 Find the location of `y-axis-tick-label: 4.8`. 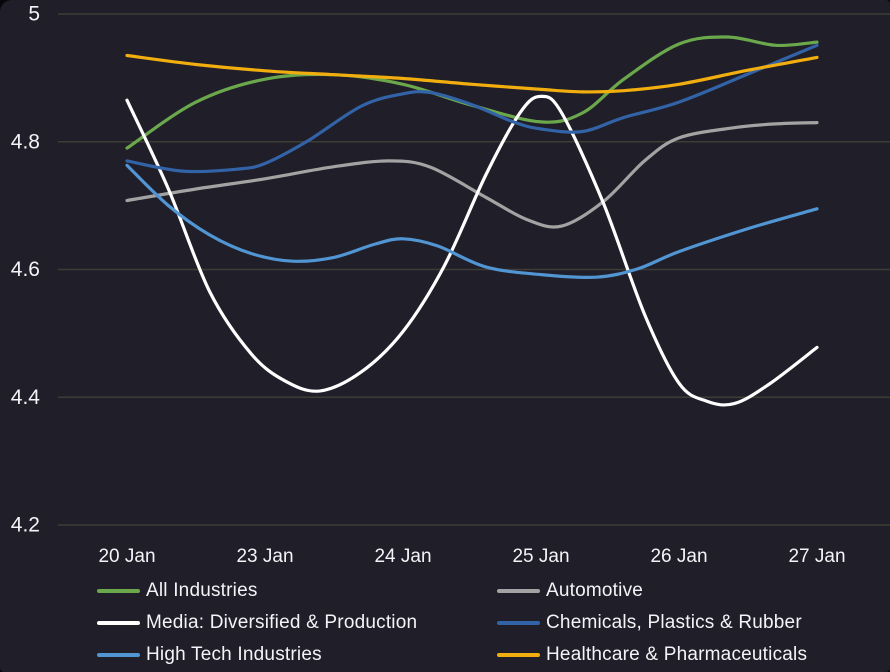

y-axis-tick-label: 4.8 is located at coordinates (25, 141).